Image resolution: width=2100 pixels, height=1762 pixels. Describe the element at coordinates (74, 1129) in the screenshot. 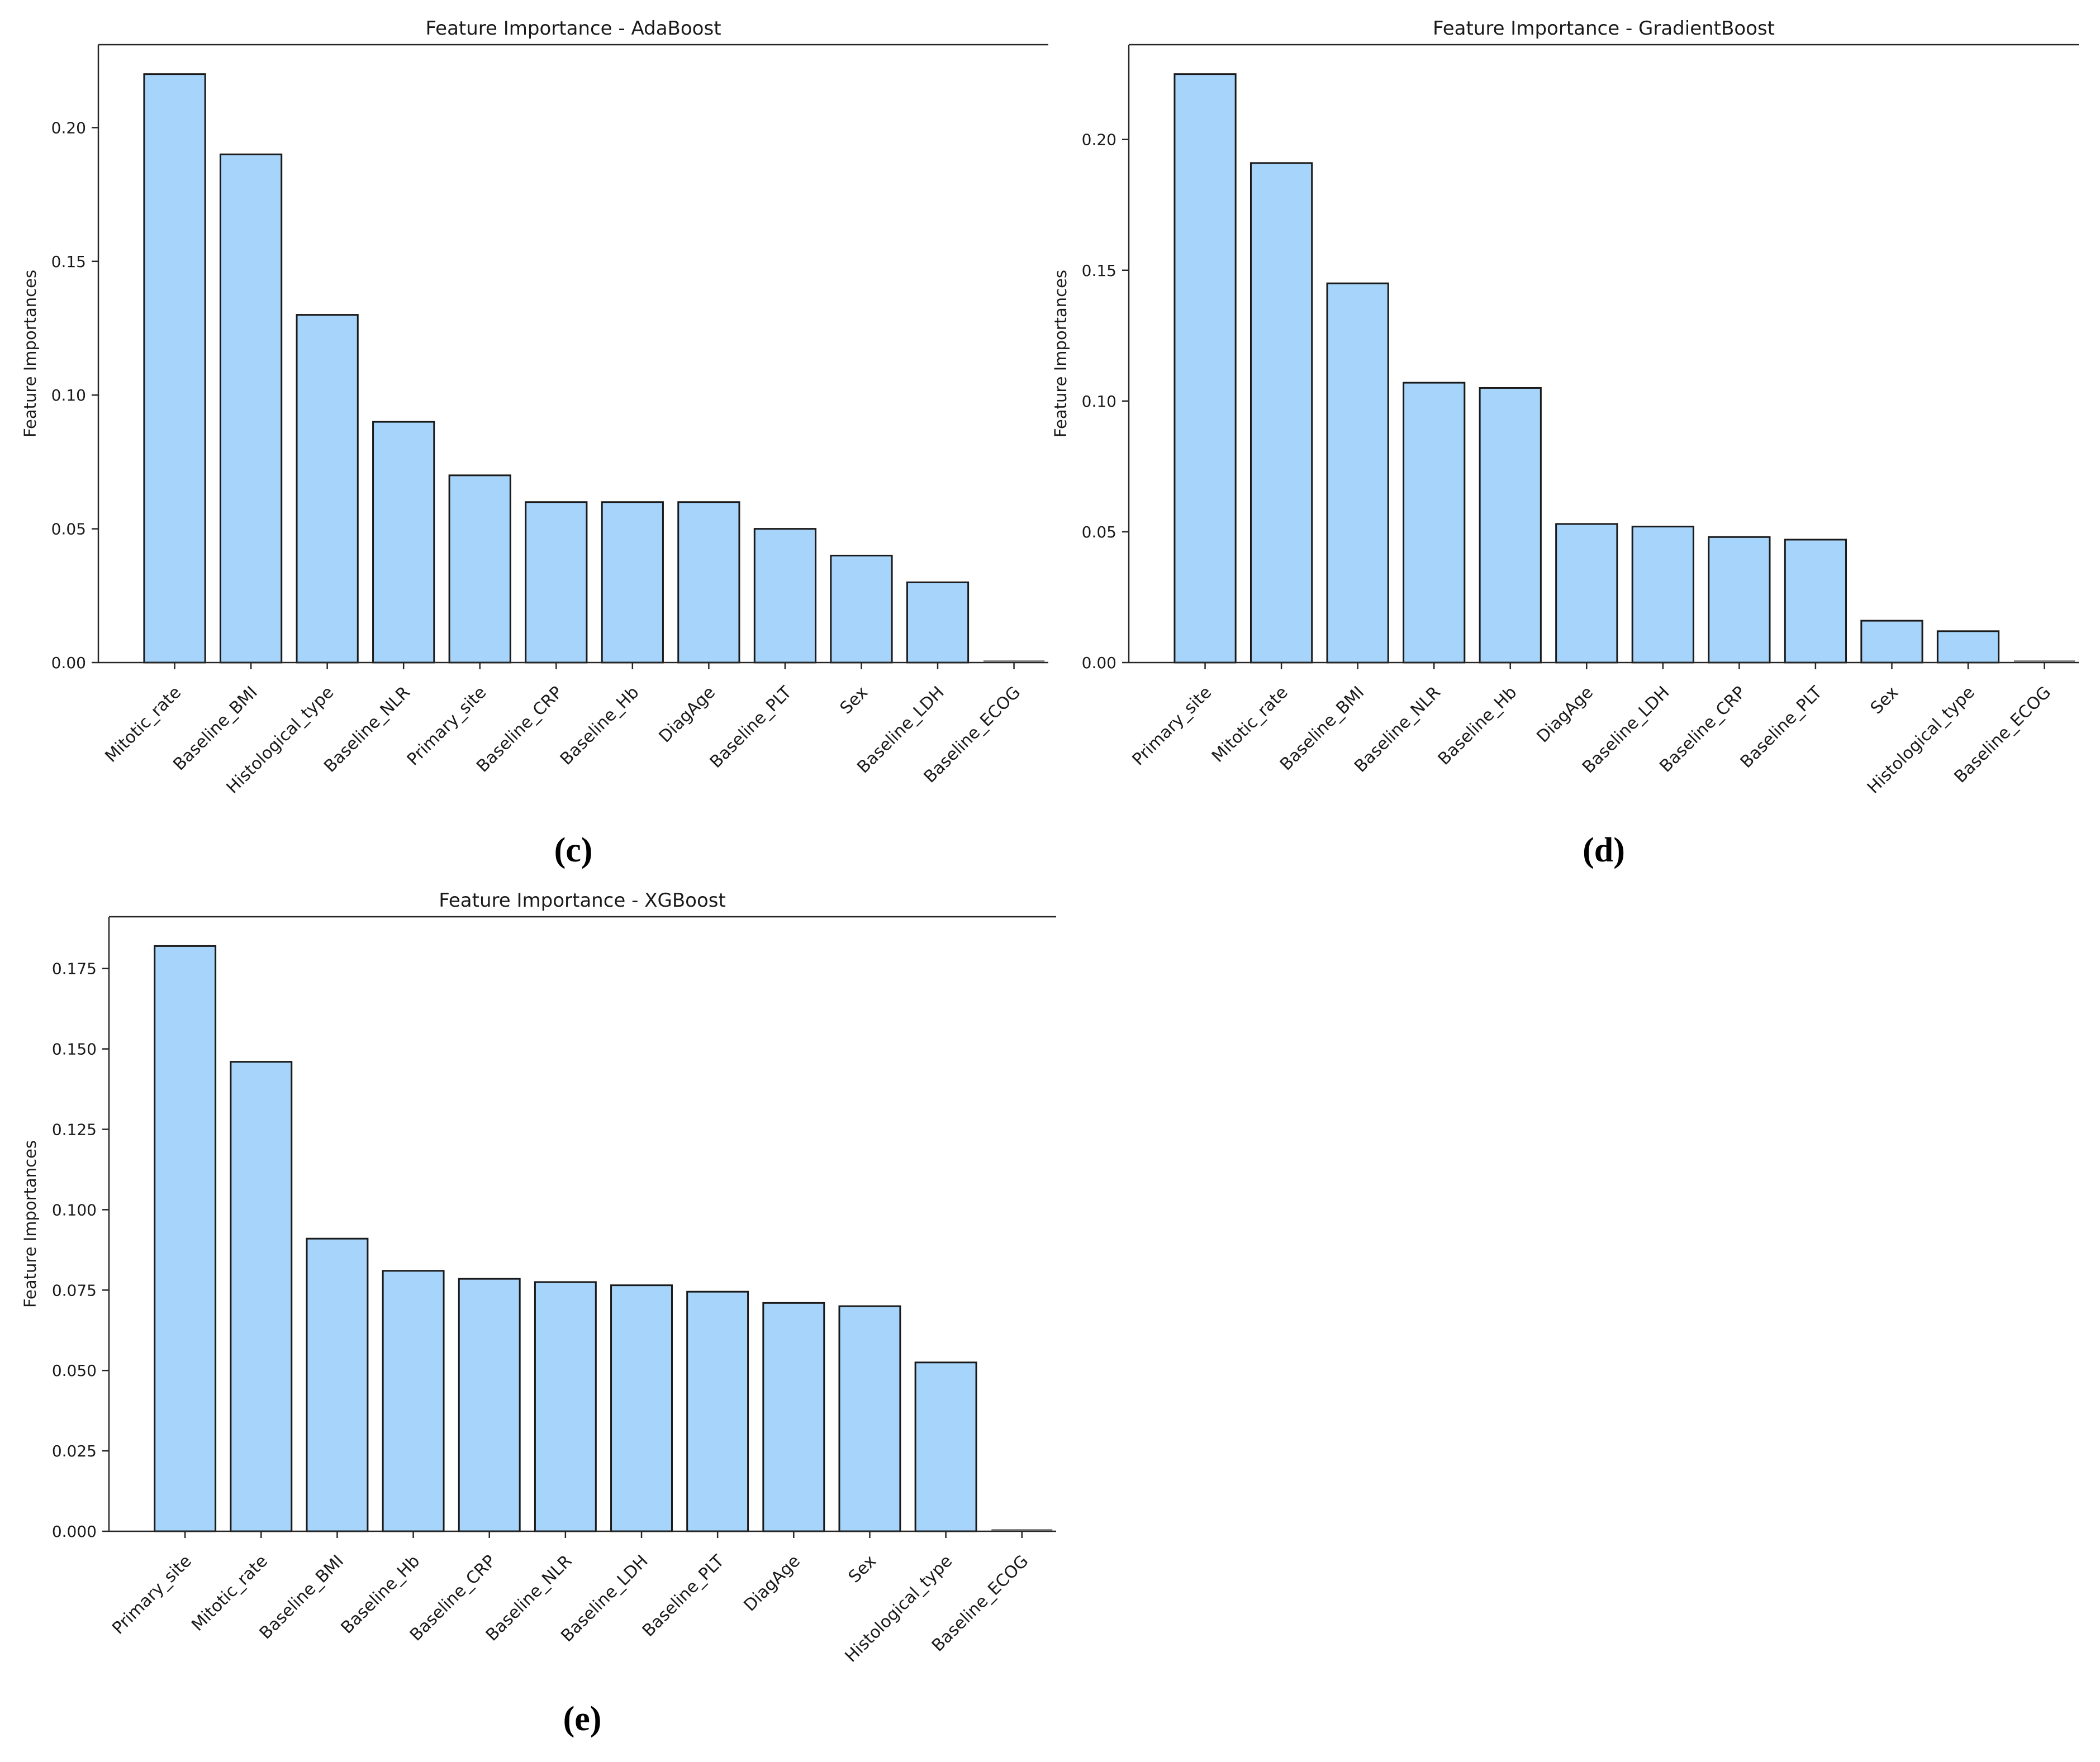

I see `y-tick-label: 0.125` at that location.